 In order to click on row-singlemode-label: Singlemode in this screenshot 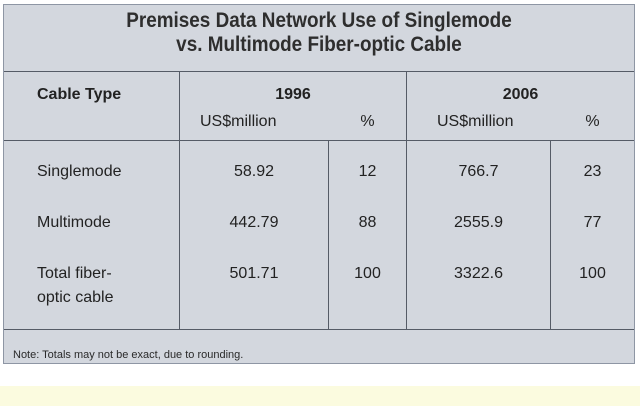, I will do `click(79, 171)`.